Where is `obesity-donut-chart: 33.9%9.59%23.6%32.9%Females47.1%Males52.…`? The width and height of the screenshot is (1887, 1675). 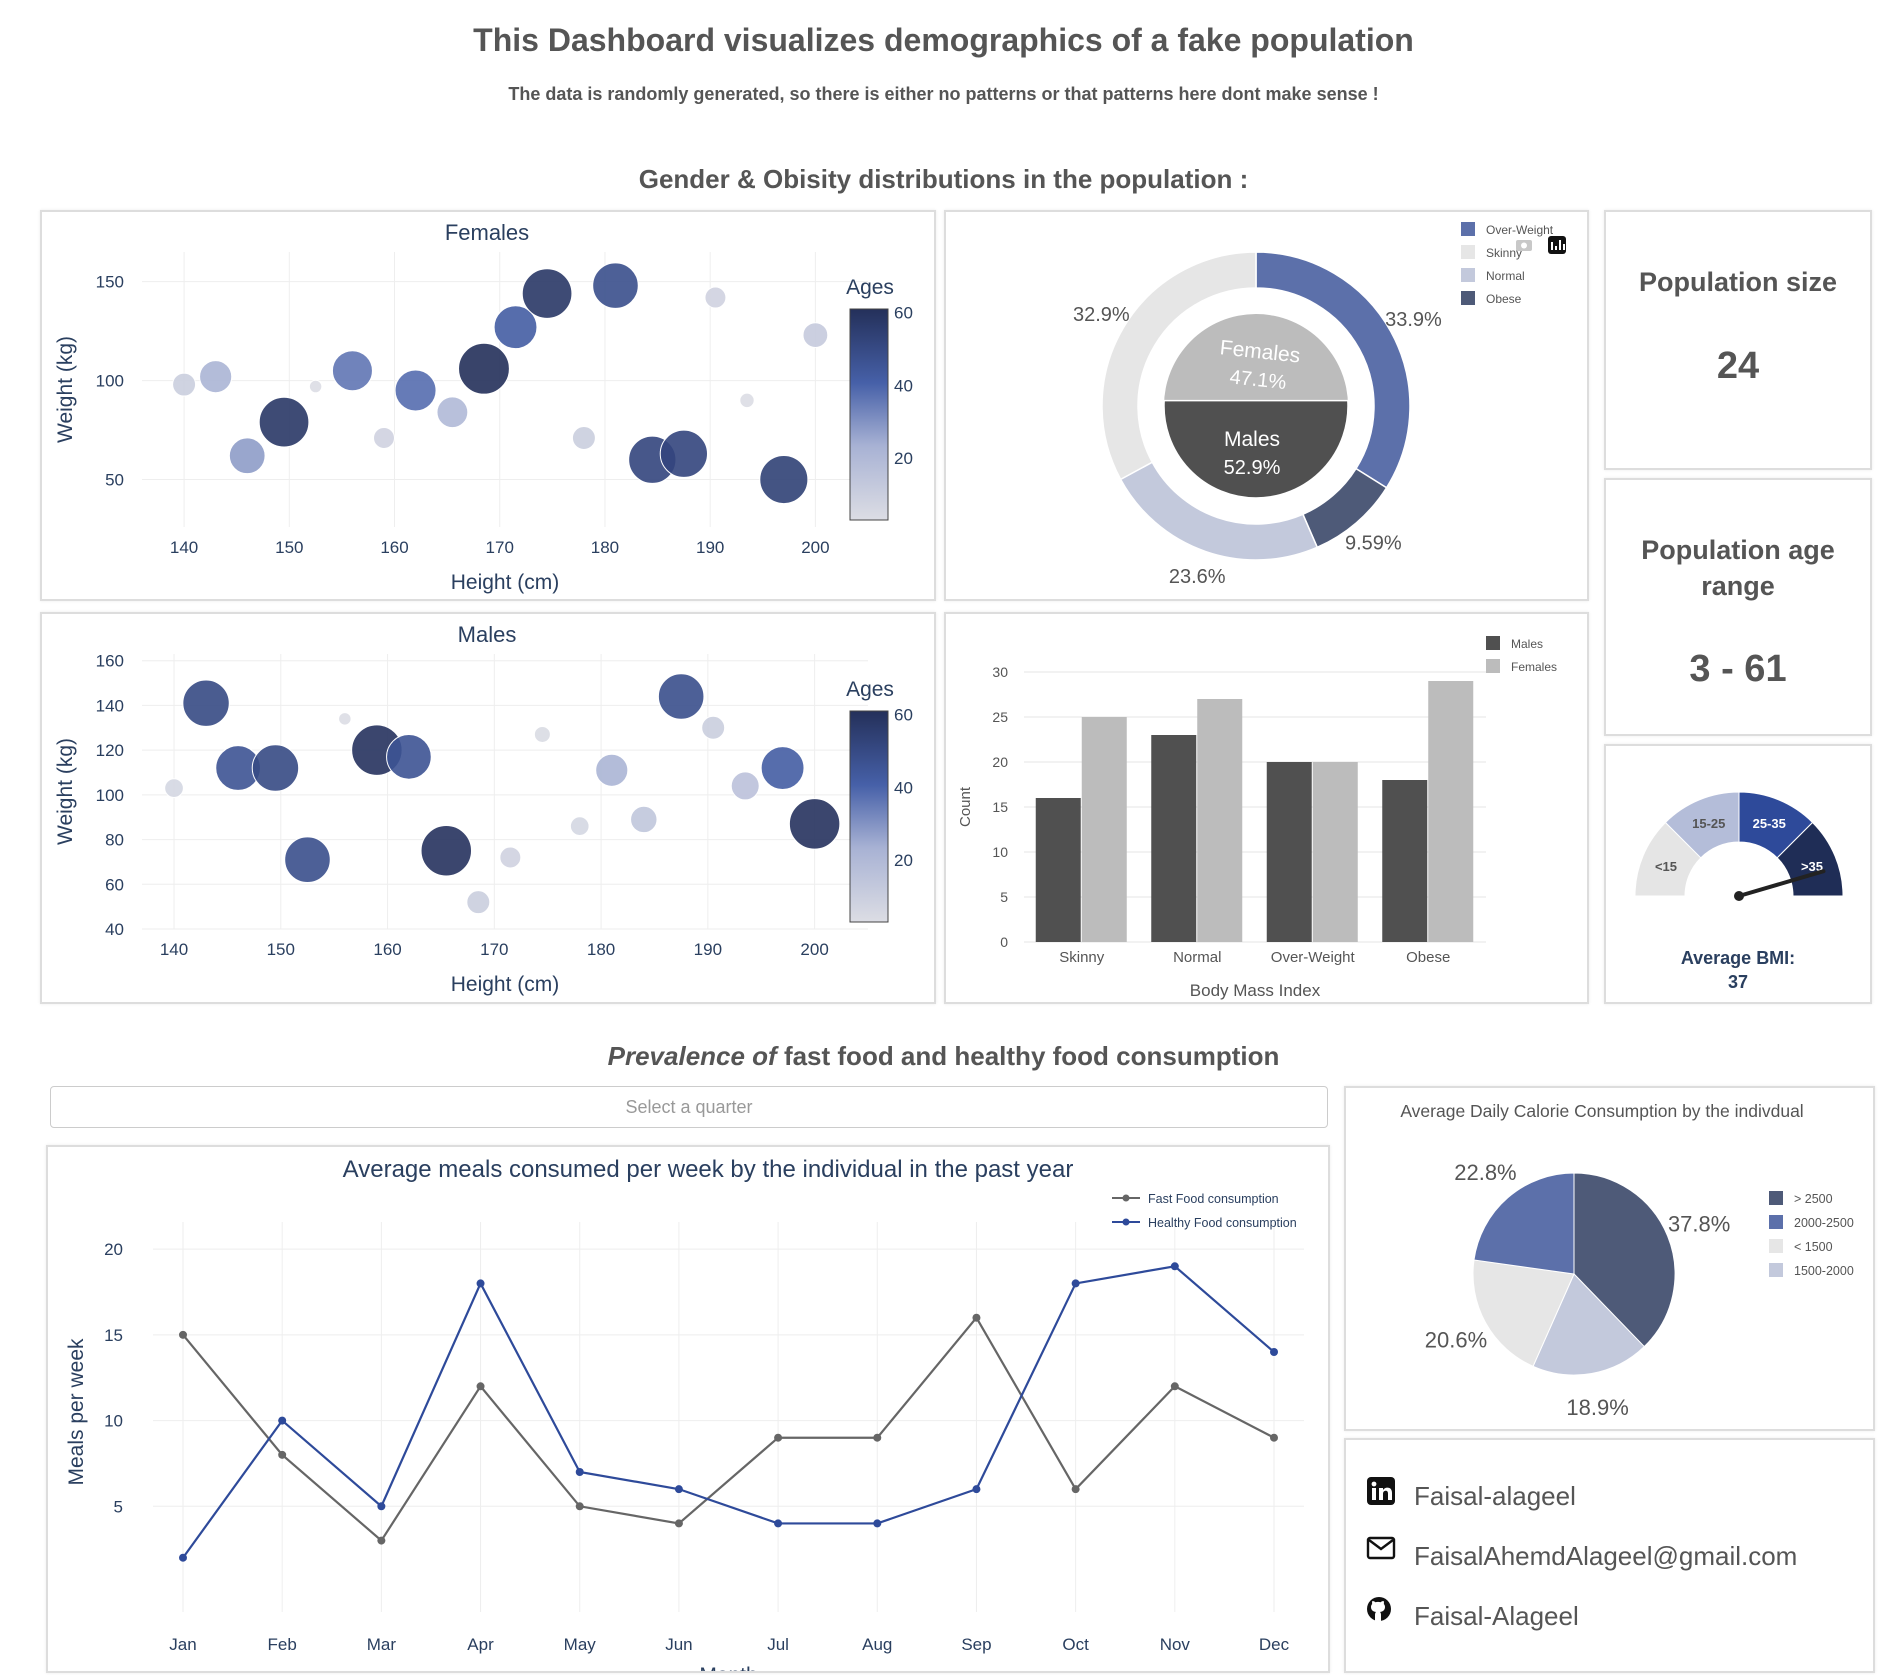 obesity-donut-chart: 33.9%9.59%23.6%32.9%Females47.1%Males52.… is located at coordinates (1266, 405).